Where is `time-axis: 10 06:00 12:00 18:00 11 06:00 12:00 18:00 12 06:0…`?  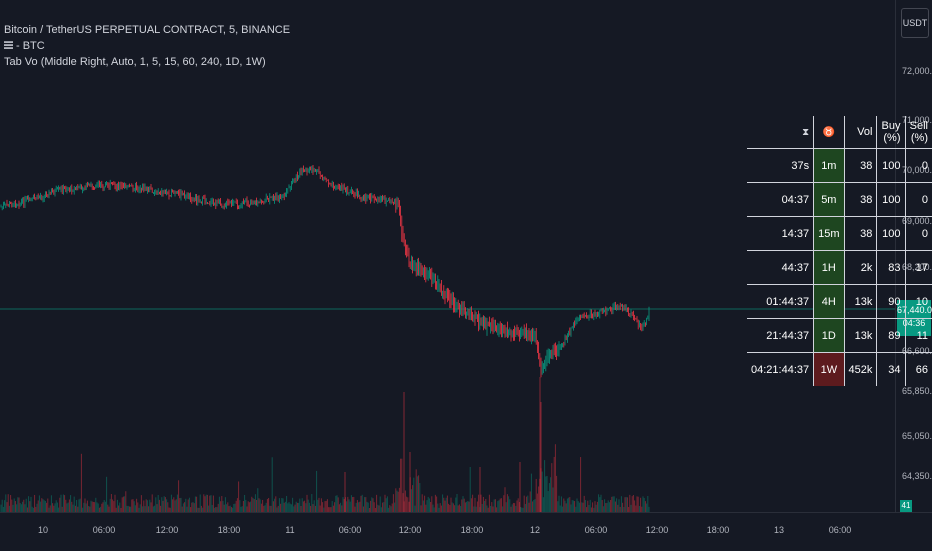 time-axis: 10 06:00 12:00 18:00 11 06:00 12:00 18:00 12 06:0… is located at coordinates (466, 531).